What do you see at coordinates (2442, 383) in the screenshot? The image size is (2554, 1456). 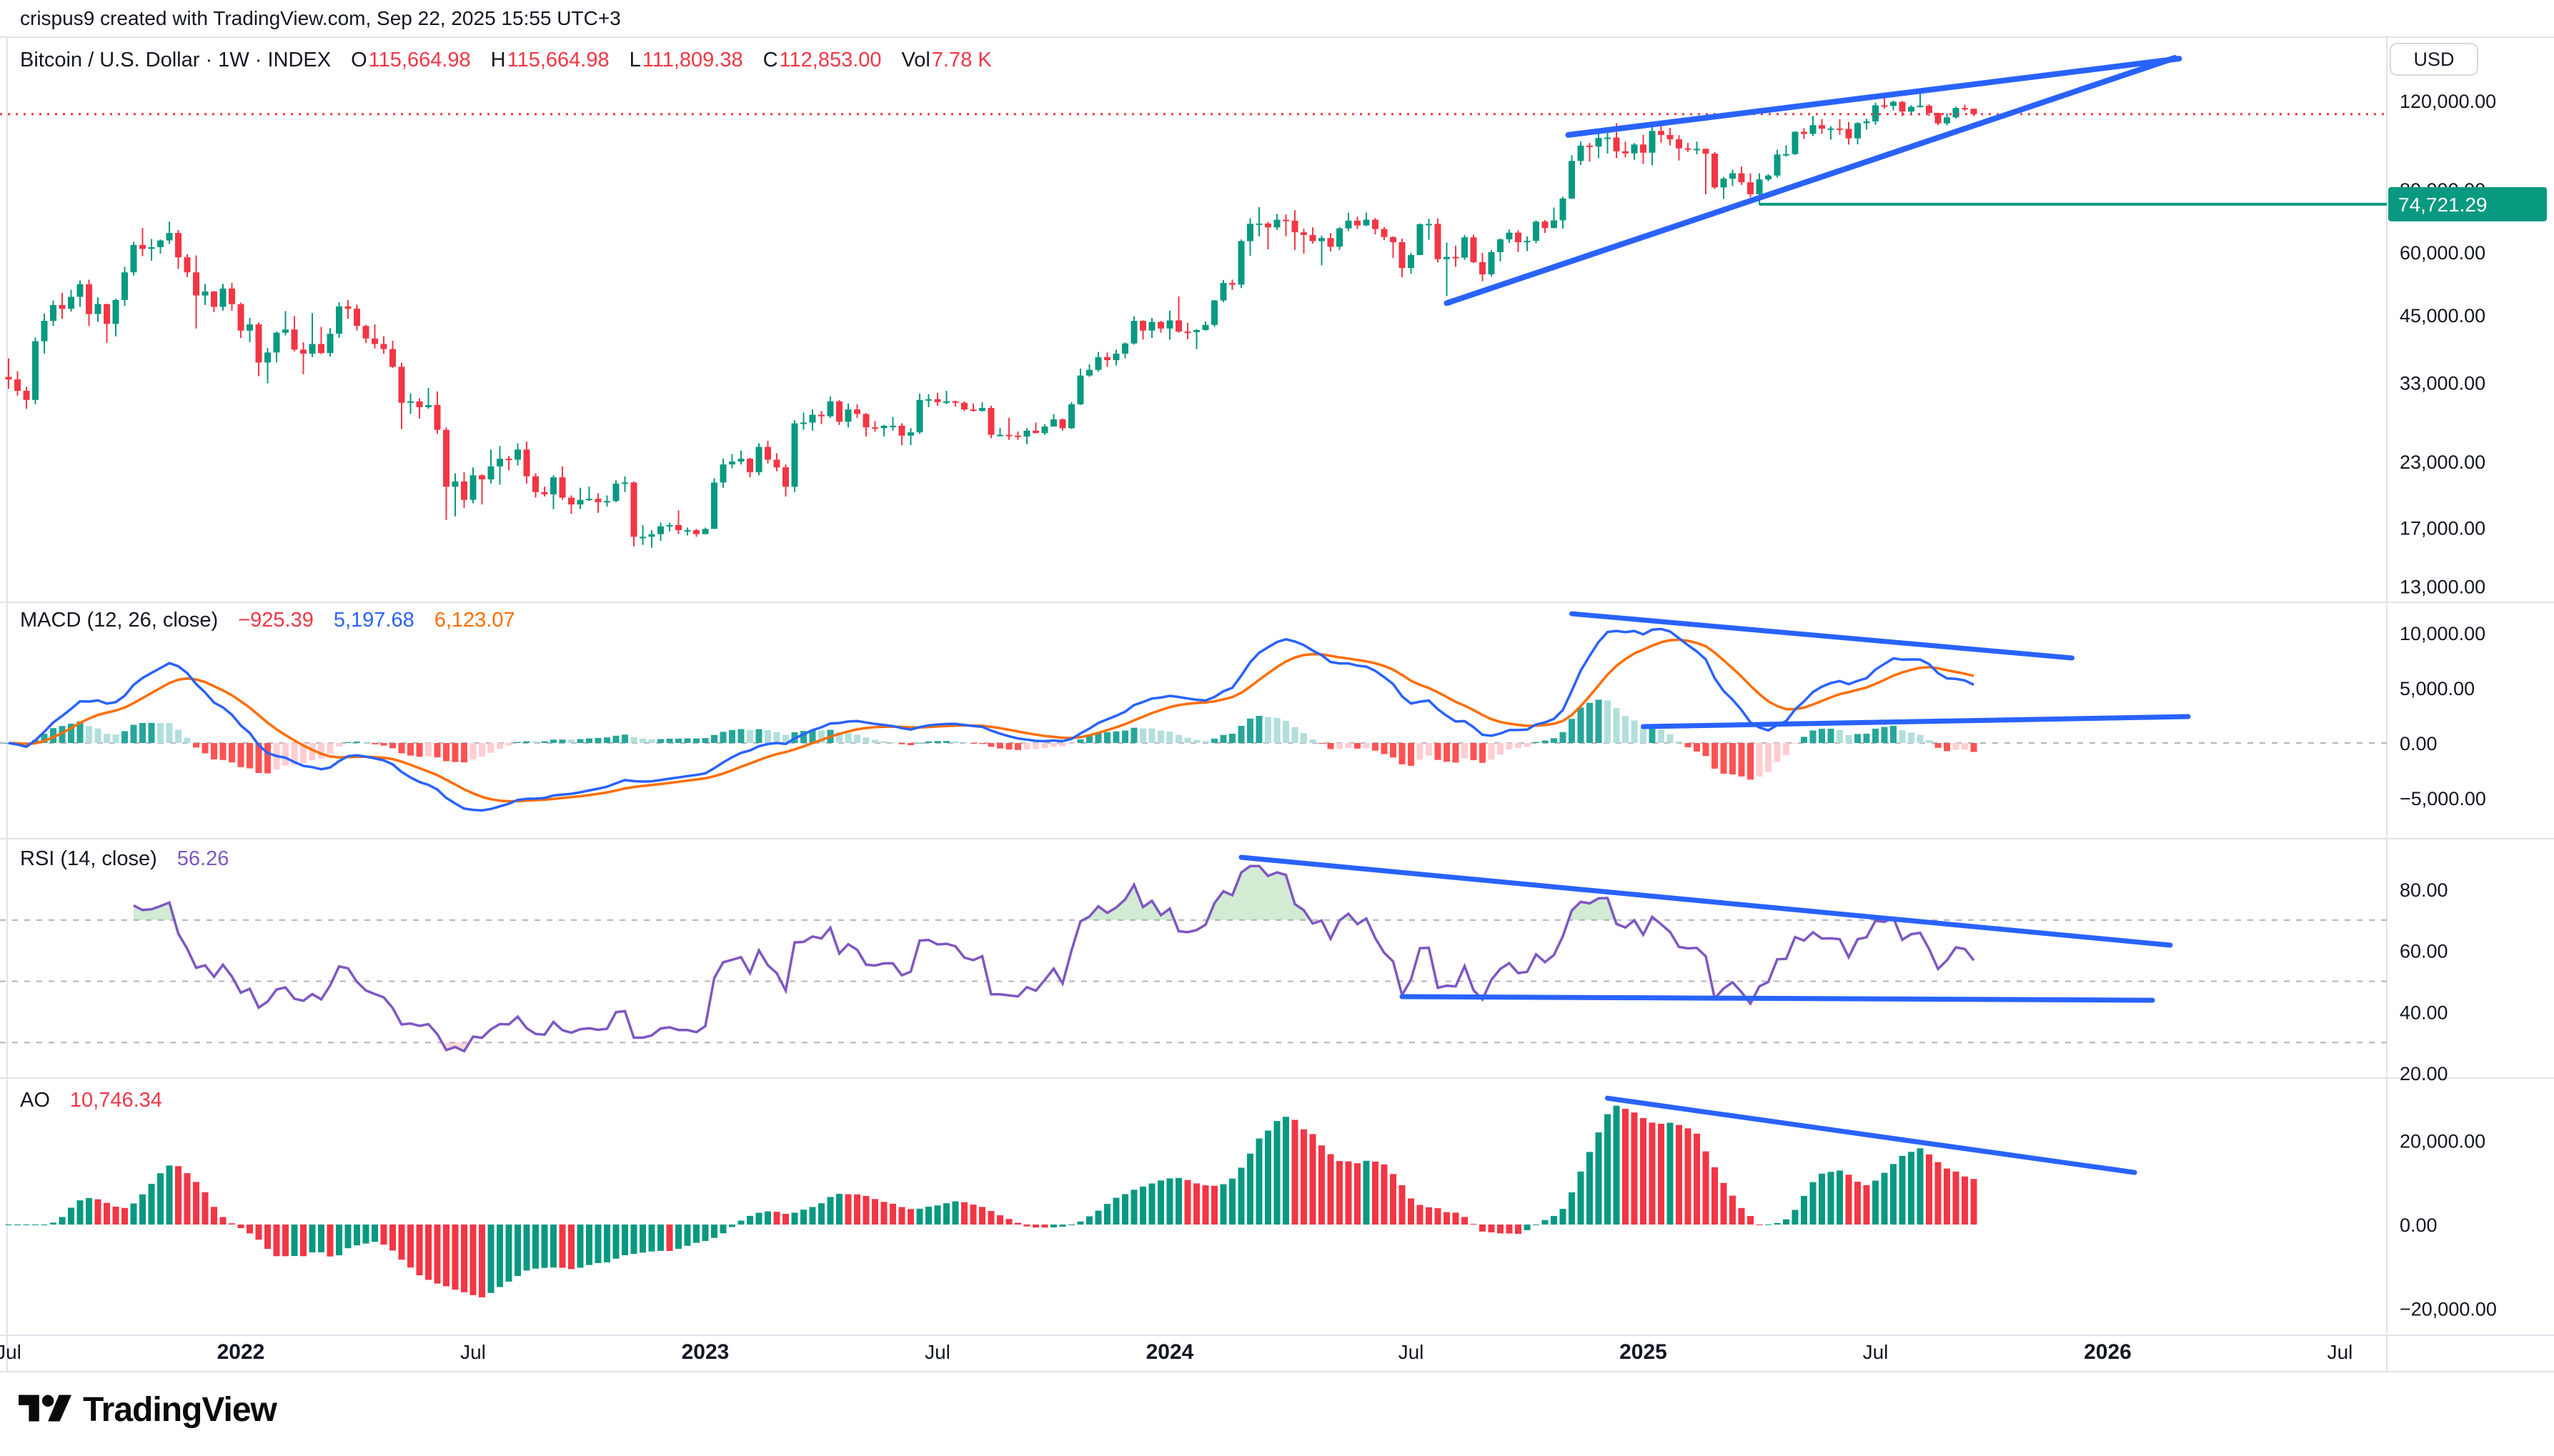 I see `svg-text: 33,000.00` at bounding box center [2442, 383].